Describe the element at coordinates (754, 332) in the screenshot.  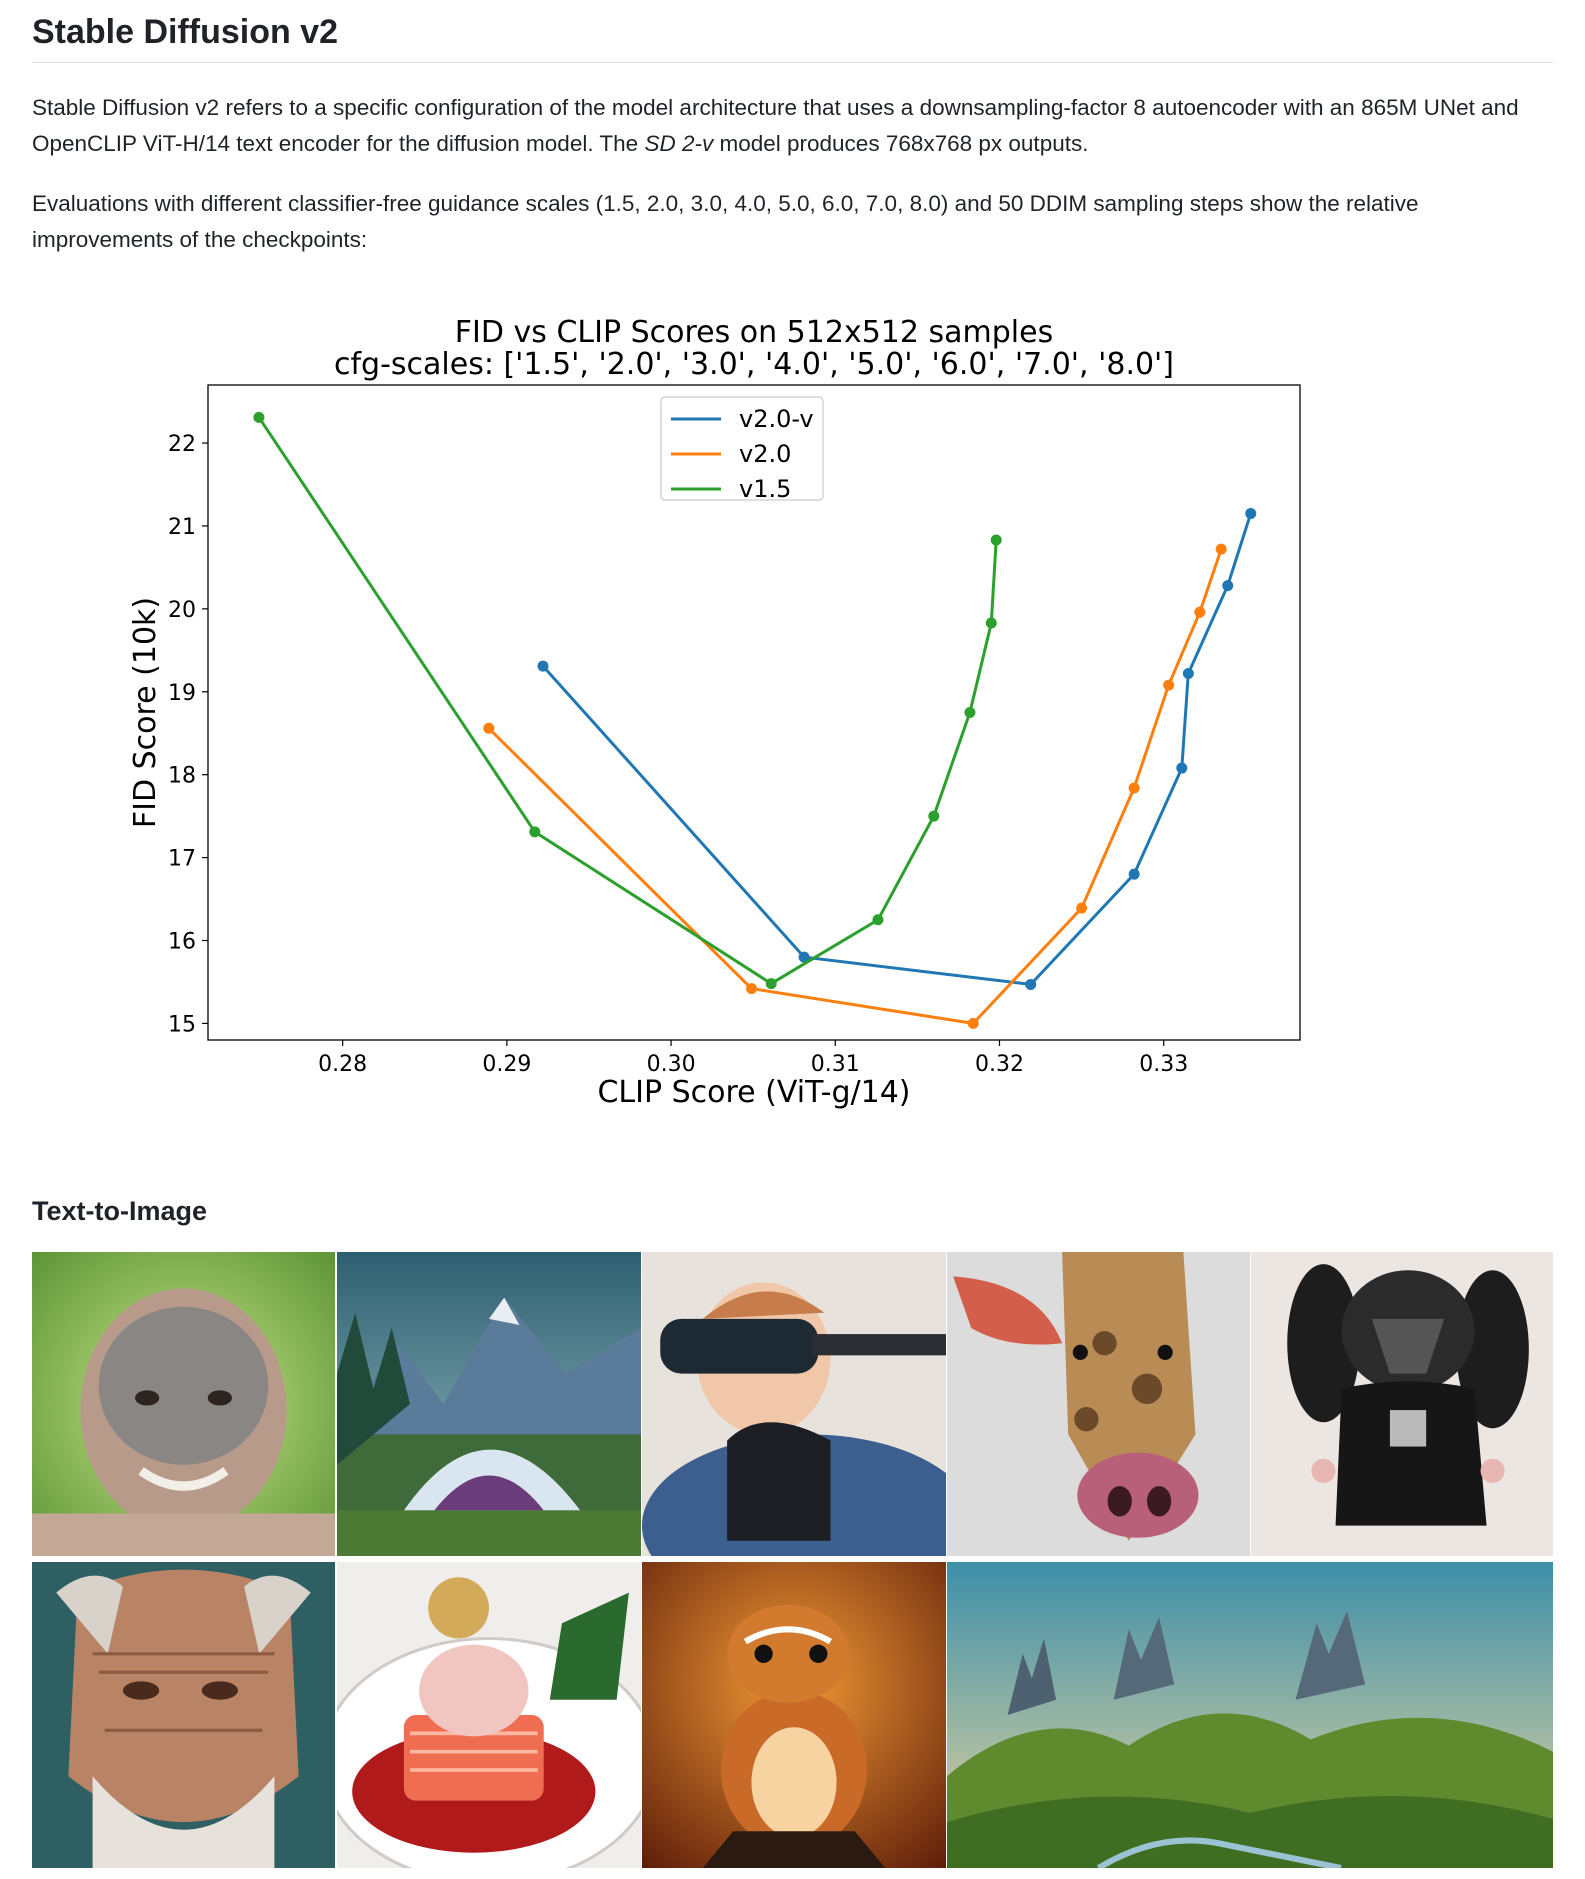
I see `chart-title: FID vs CLIP Scores on 512x512 samples` at that location.